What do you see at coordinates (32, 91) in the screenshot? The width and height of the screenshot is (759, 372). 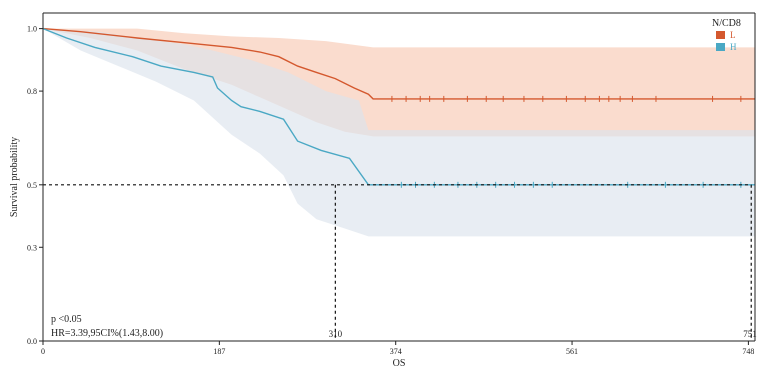 I see `y-tick-label: 0.8` at bounding box center [32, 91].